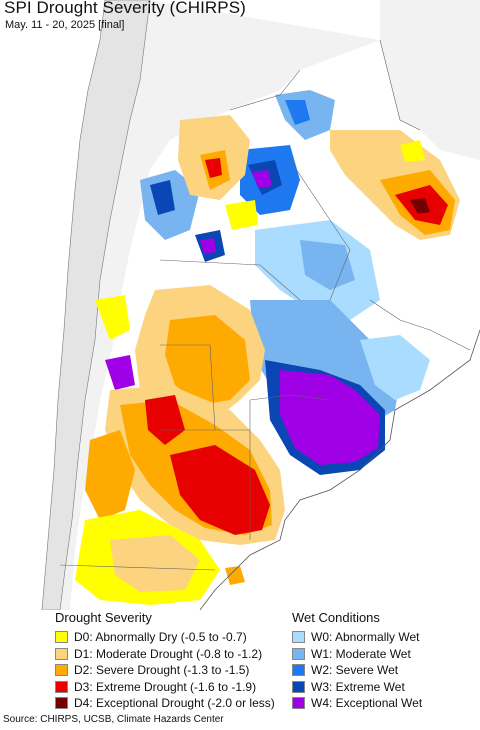 This screenshot has width=480, height=730. I want to click on swatch-d3, so click(61, 686).